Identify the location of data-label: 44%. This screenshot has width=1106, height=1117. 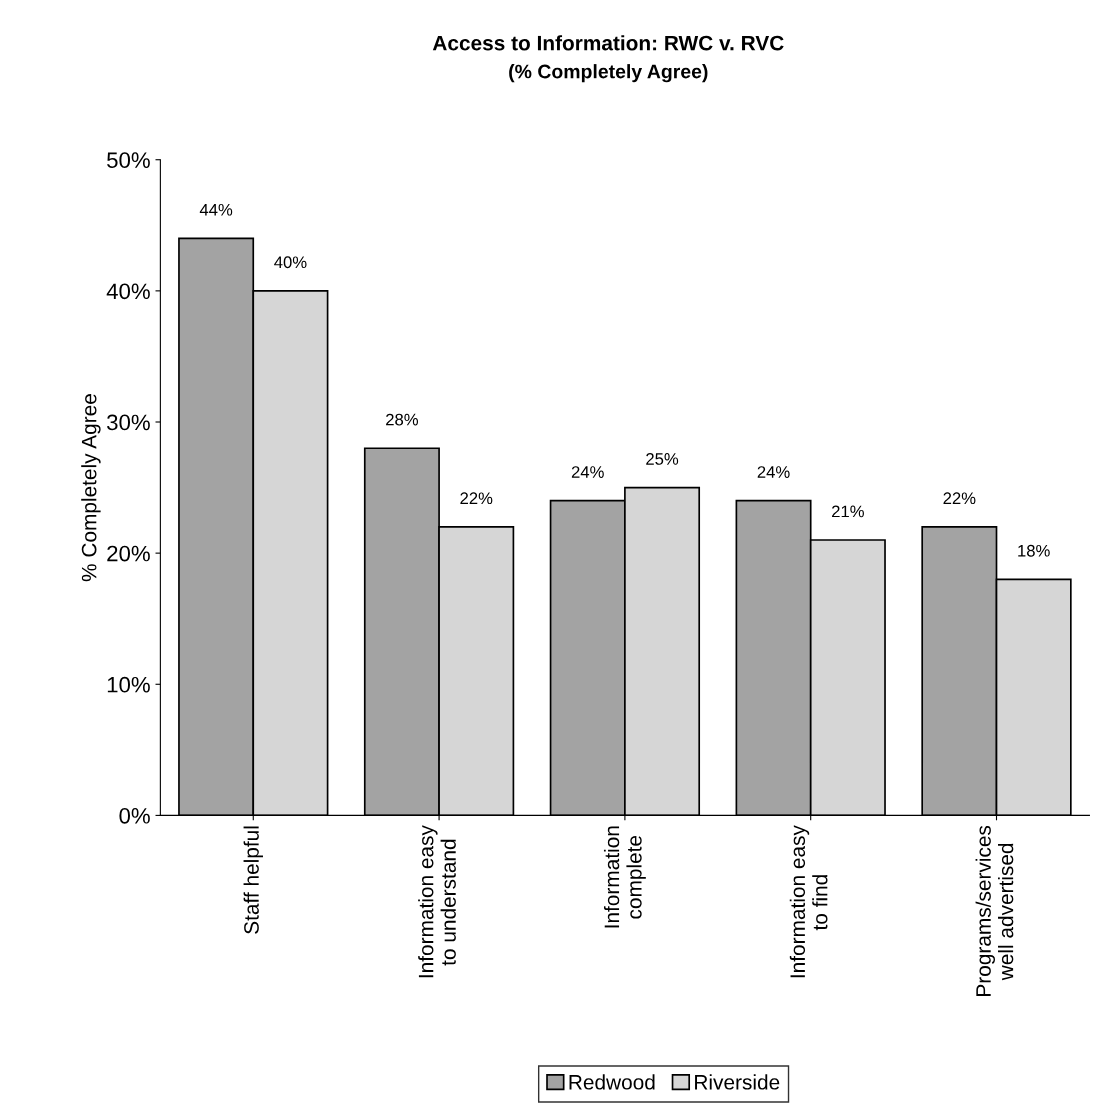
(216, 209).